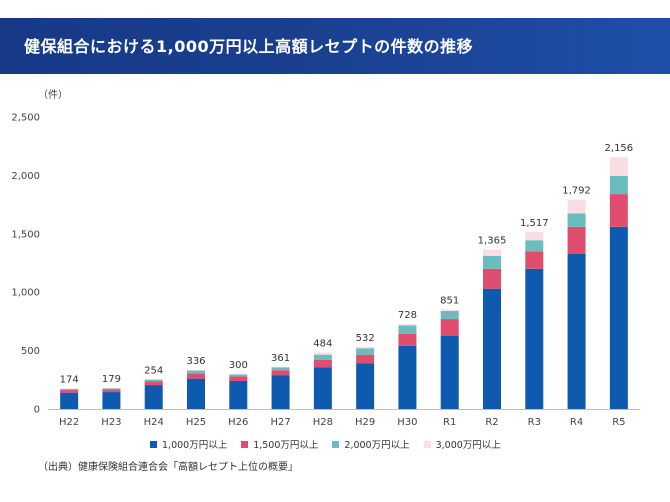 The height and width of the screenshot is (502, 670). I want to click on x-tick-label: R4, so click(576, 422).